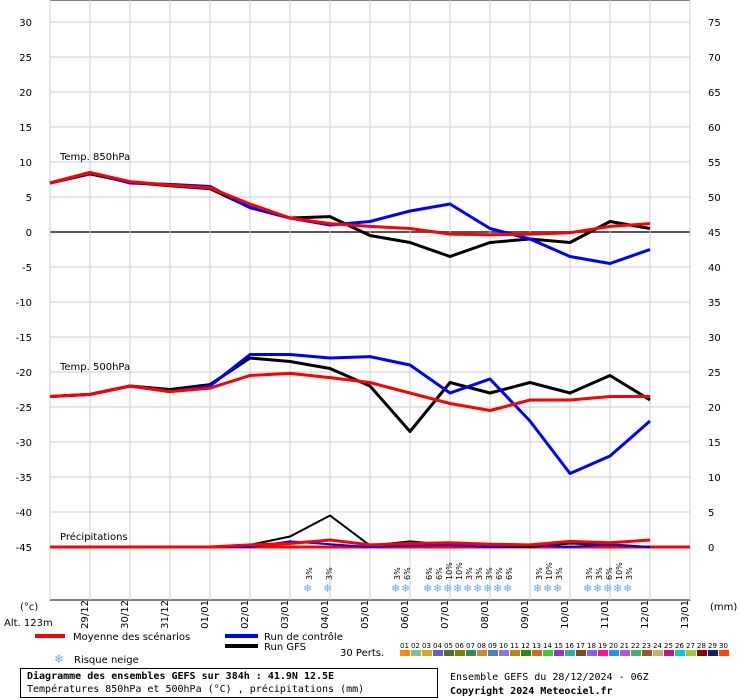  What do you see at coordinates (714, 443) in the screenshot?
I see `right-tick-label: 15` at bounding box center [714, 443].